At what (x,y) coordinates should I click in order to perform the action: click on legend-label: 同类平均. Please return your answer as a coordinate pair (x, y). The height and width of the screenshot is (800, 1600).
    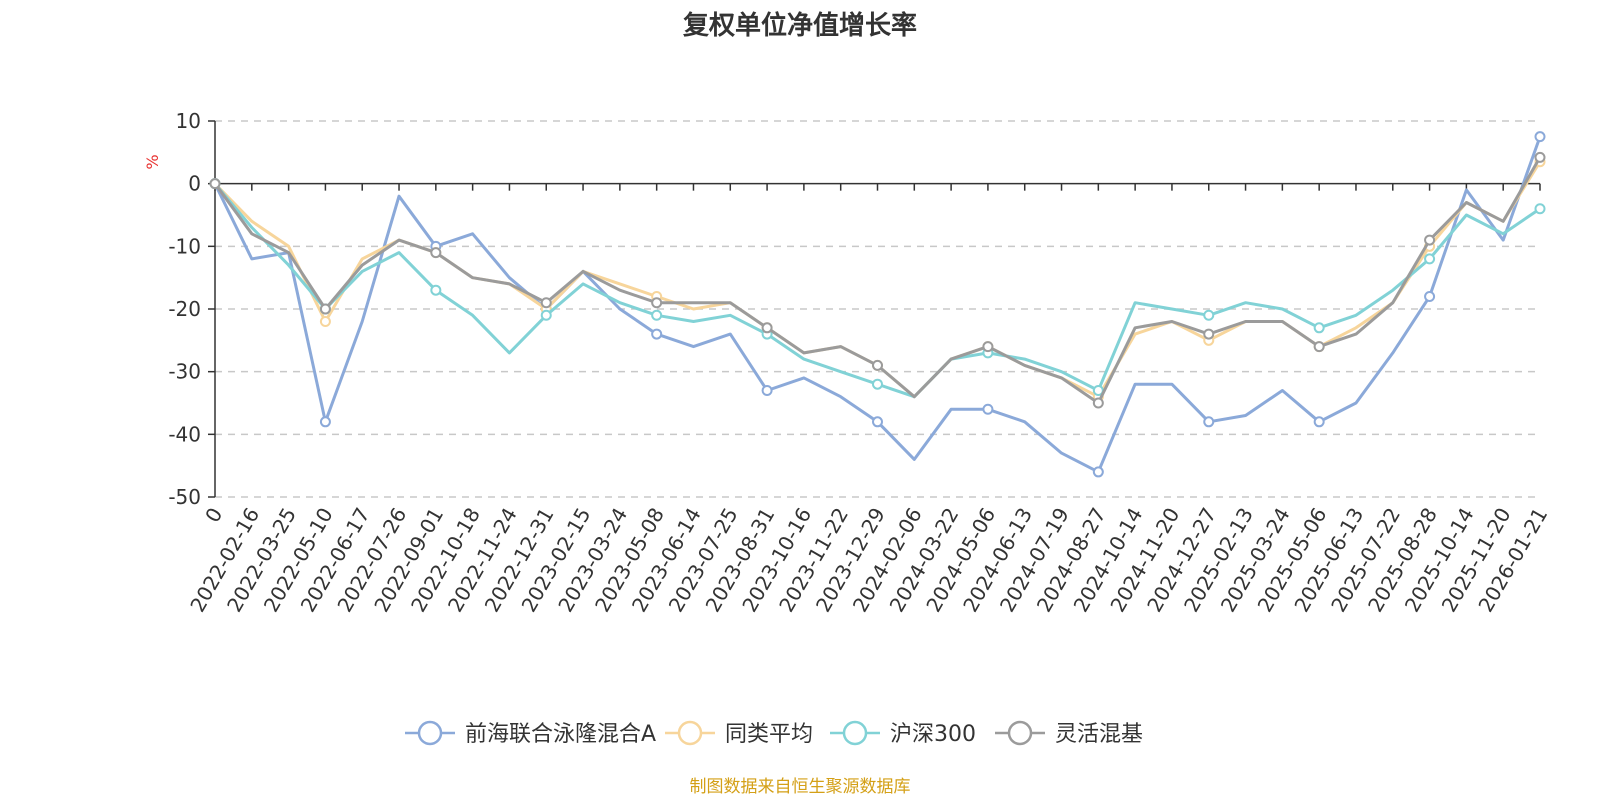
    Looking at the image, I should click on (769, 734).